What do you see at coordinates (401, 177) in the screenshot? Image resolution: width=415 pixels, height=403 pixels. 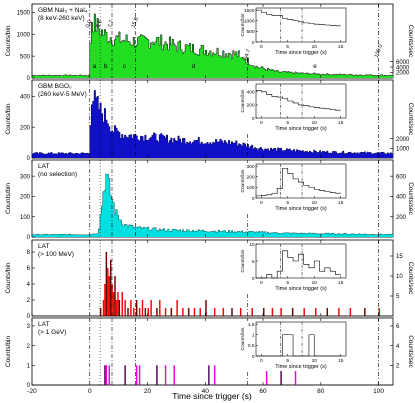 I see `y2-tick-label: 600` at bounding box center [401, 177].